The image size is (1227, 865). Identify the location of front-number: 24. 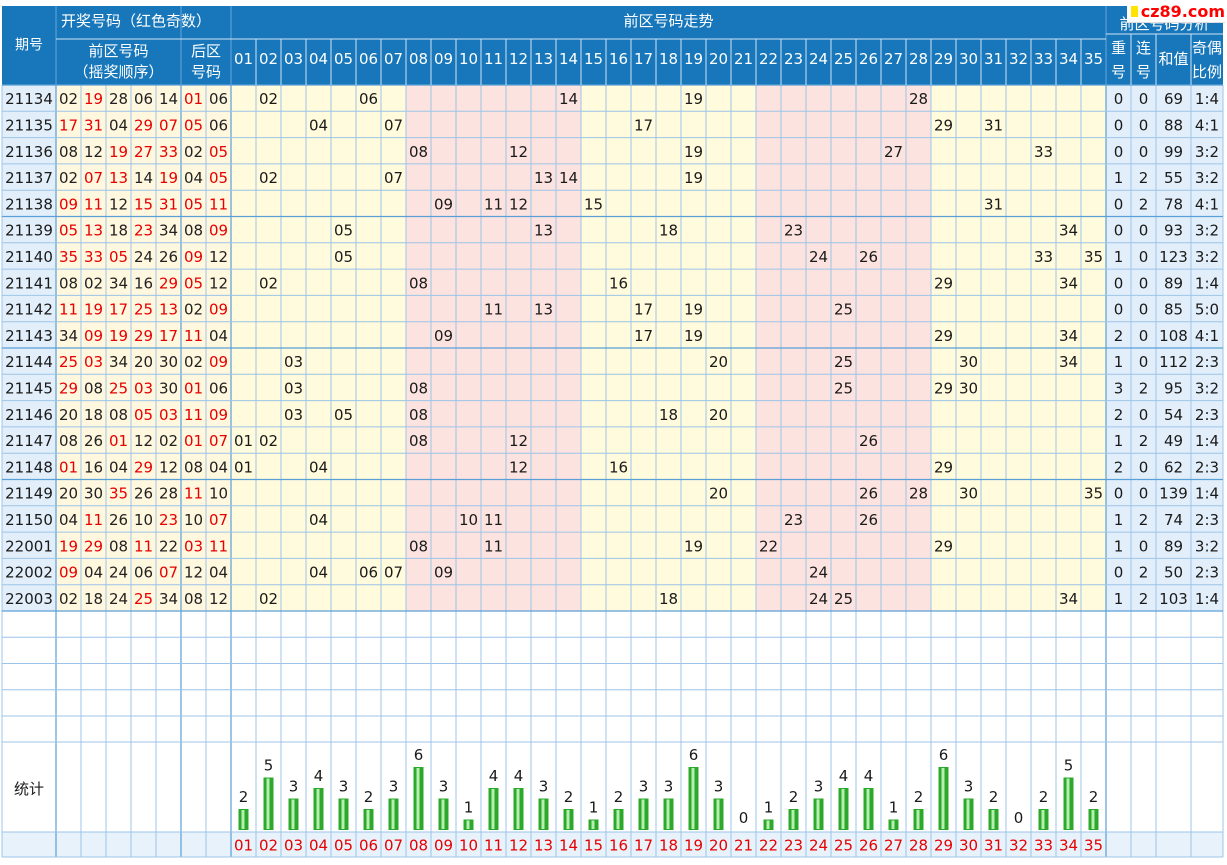
(143, 257).